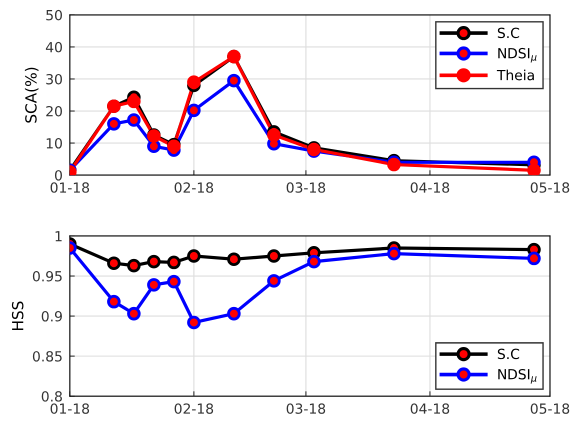 This screenshot has height=426, width=582. Describe the element at coordinates (59, 236) in the screenshot. I see `y-tick-label: 1` at that location.